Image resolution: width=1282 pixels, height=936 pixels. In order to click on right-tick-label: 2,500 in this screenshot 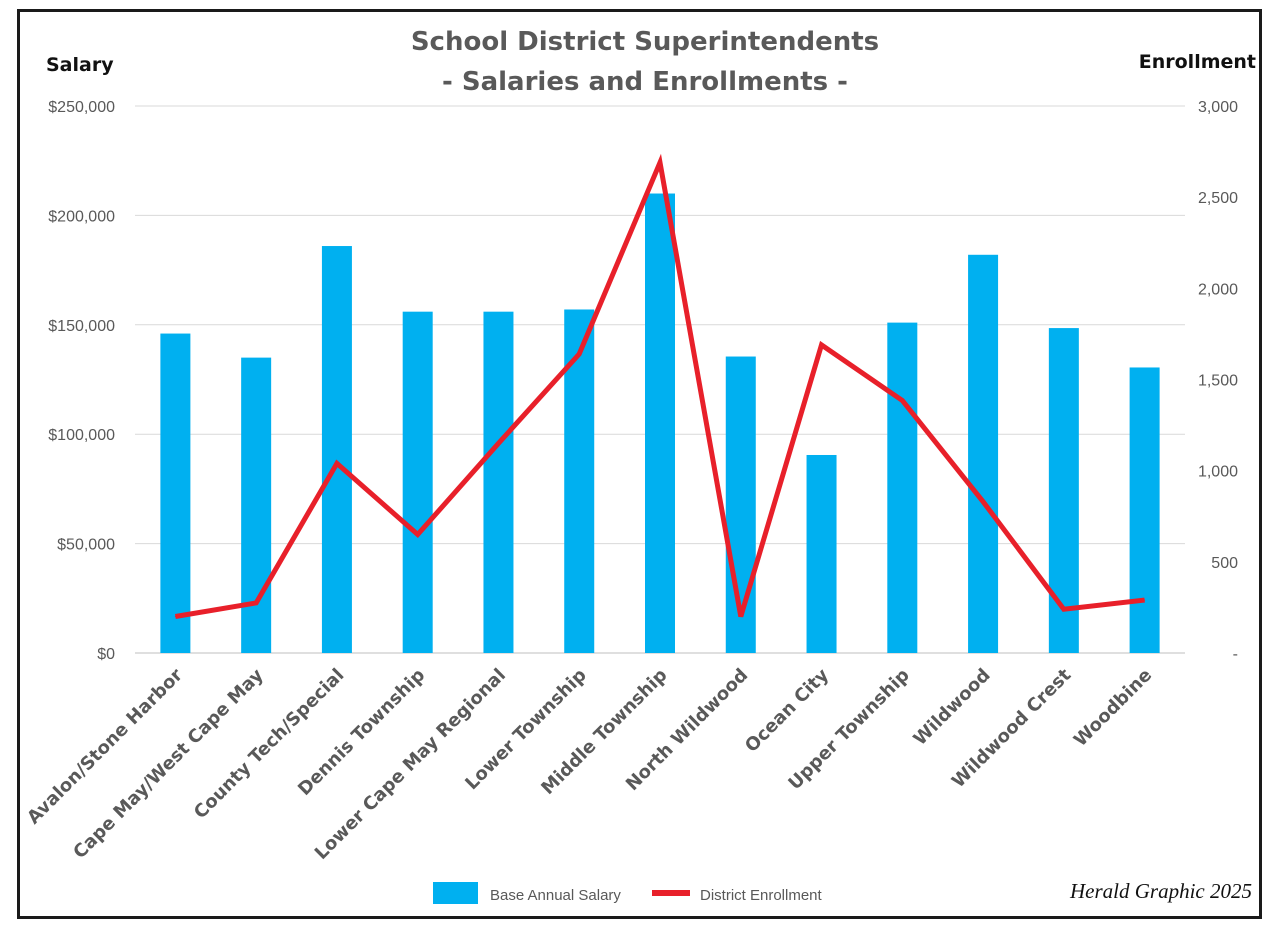, I will do `click(1218, 198)`.